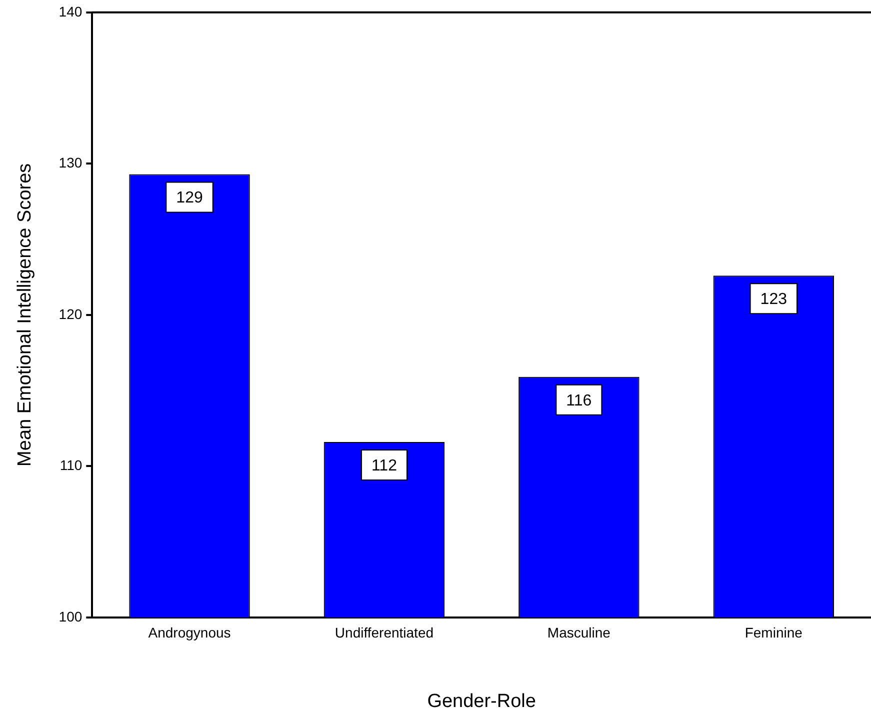 This screenshot has height=727, width=871. I want to click on data-label: 129, so click(189, 198).